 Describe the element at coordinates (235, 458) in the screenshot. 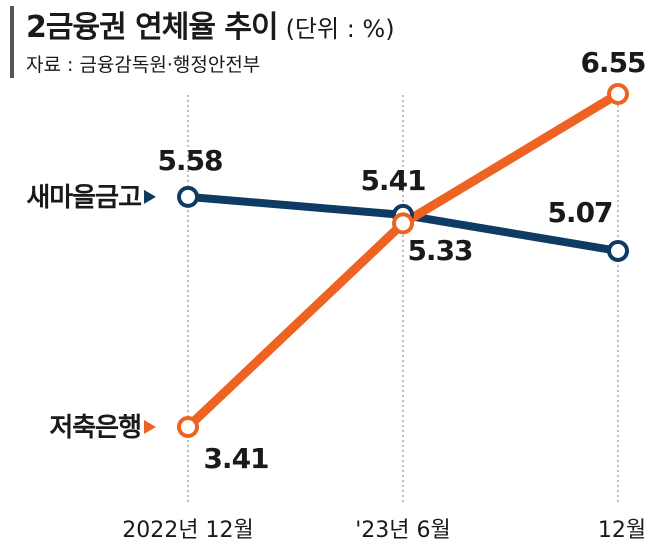

I see `data-label-1-0: 3.41` at that location.